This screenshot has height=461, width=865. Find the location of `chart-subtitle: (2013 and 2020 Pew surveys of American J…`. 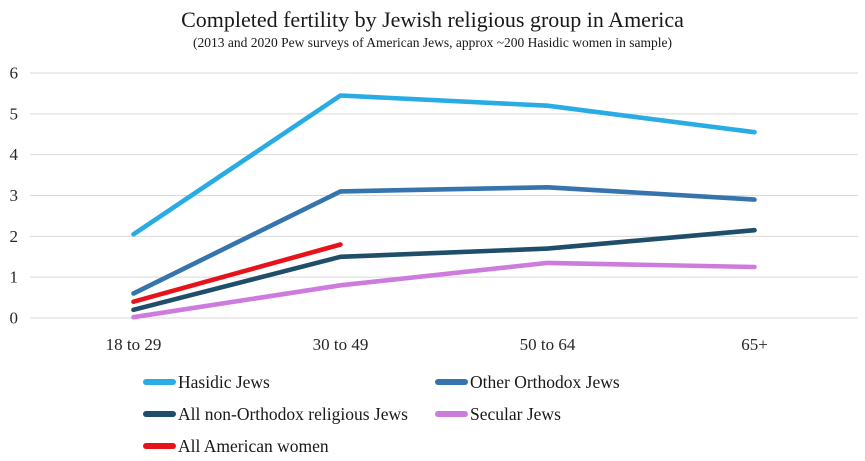

chart-subtitle: (2013 and 2020 Pew surveys of American J… is located at coordinates (432, 42).